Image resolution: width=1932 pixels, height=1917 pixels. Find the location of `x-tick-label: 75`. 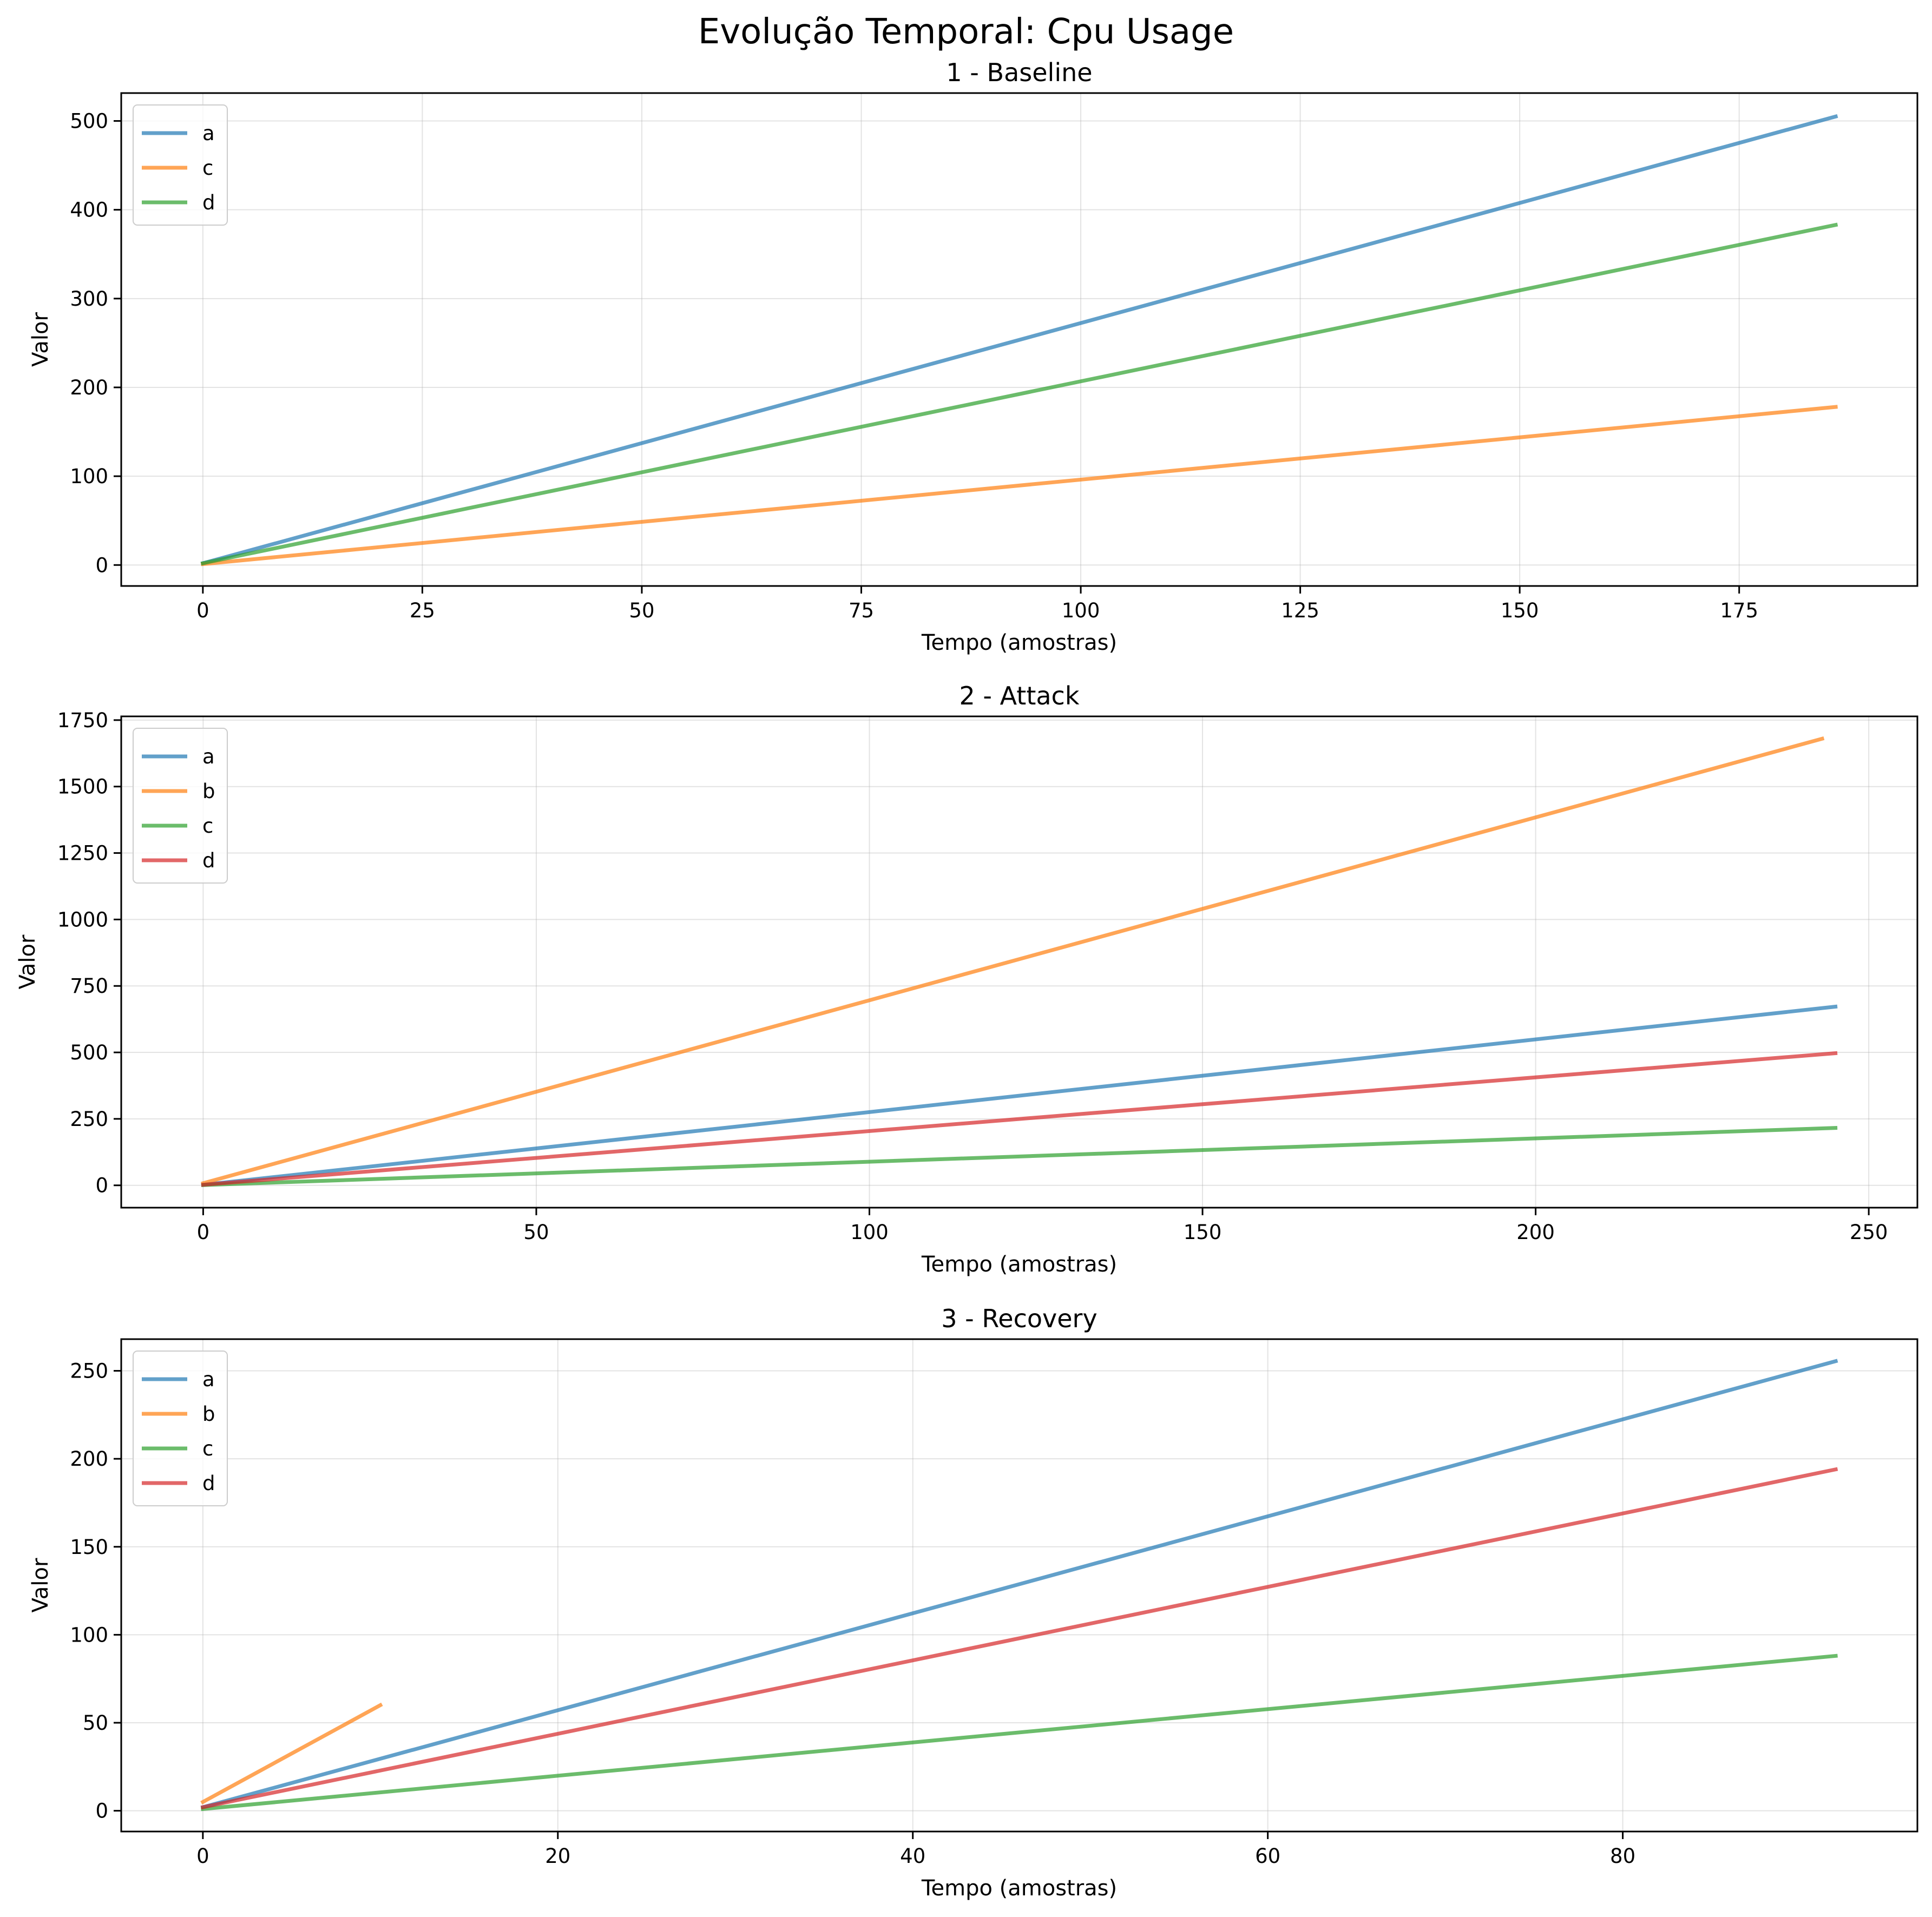

x-tick-label: 75 is located at coordinates (861, 610).